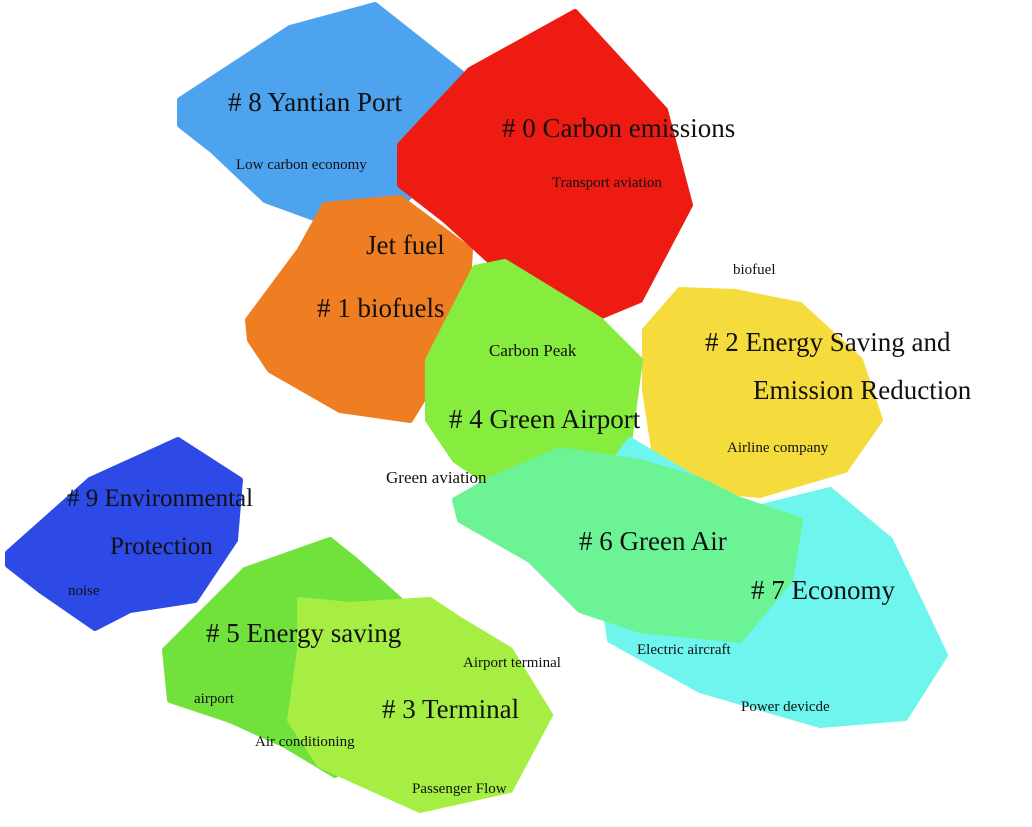 The height and width of the screenshot is (827, 1032). I want to click on keyword-jet-fuel: Jet fuel, so click(405, 245).